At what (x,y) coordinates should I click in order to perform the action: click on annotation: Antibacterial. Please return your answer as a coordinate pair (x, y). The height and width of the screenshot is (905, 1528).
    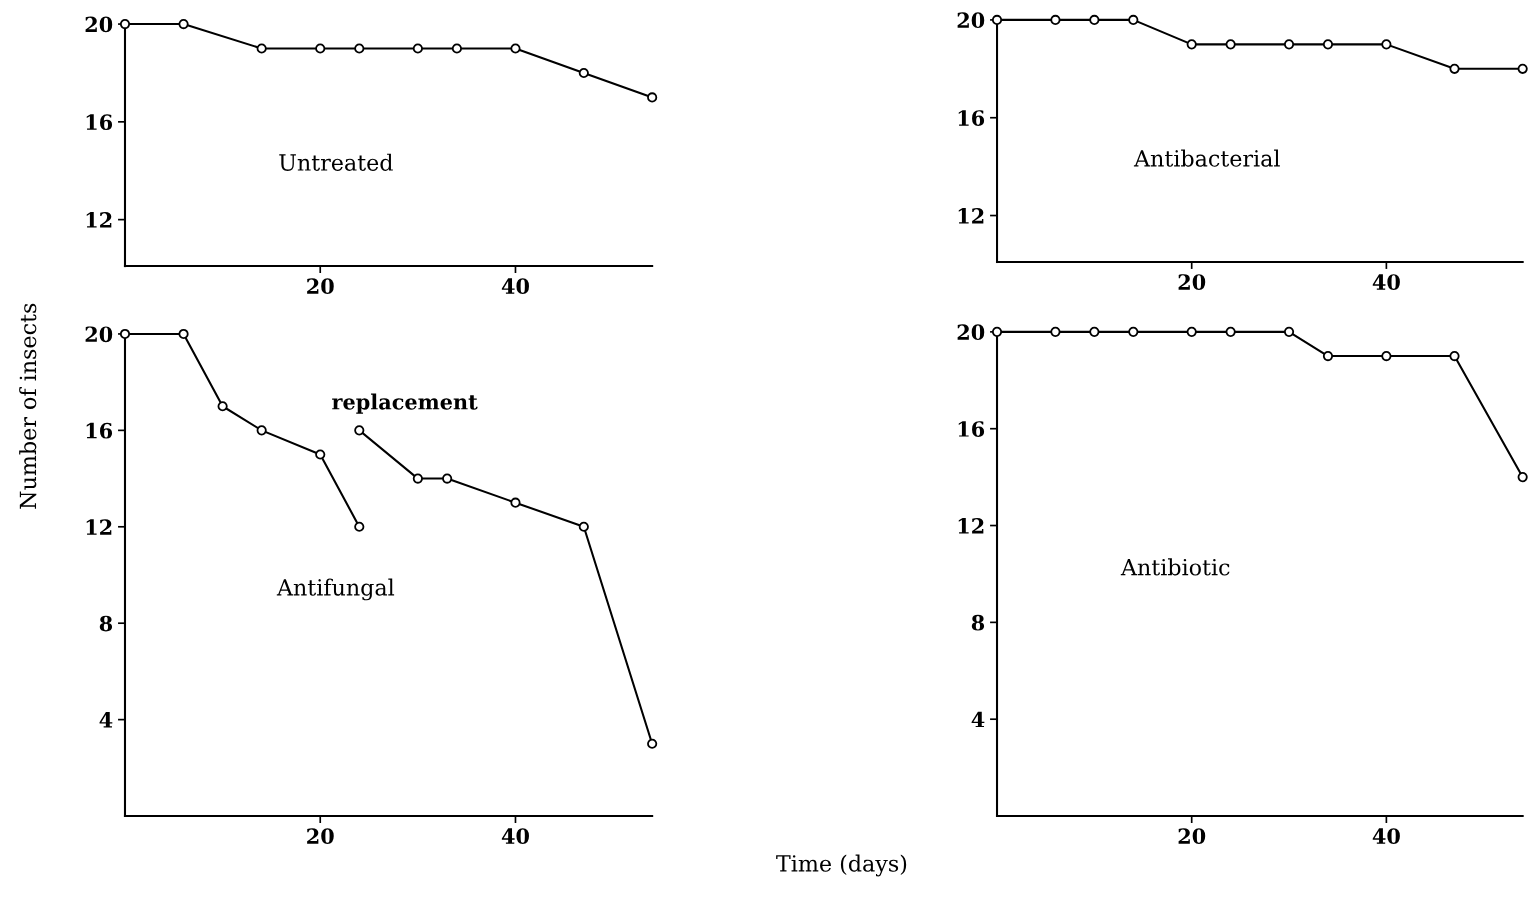
    Looking at the image, I should click on (1206, 158).